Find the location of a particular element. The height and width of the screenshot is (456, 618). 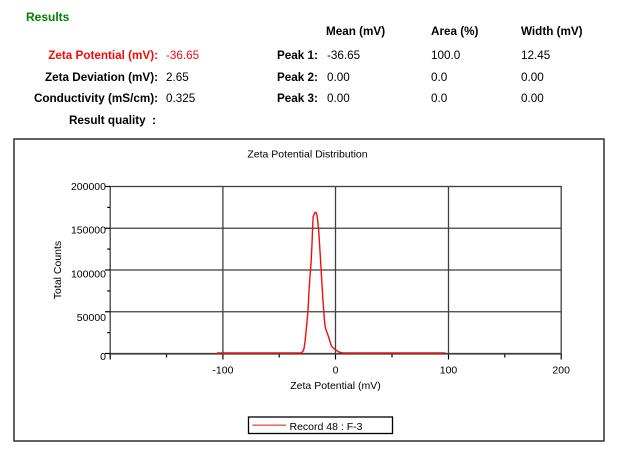

svg-text: Total Counts is located at coordinates (58, 270).